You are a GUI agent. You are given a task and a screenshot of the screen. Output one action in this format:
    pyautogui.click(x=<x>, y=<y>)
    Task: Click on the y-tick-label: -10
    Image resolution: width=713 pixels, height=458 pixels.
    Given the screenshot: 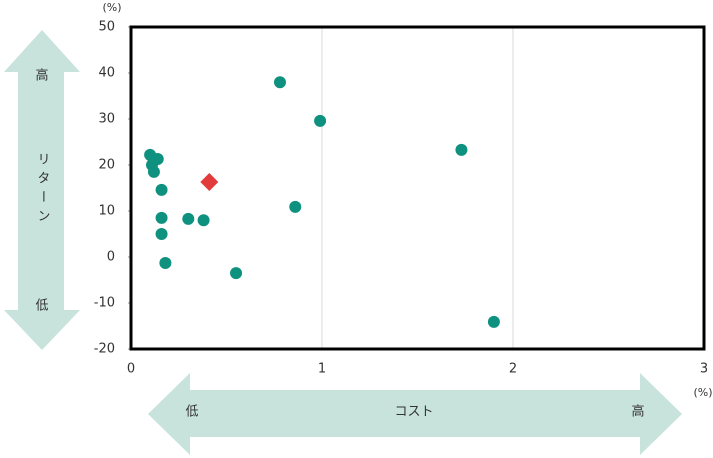 What is the action you would take?
    pyautogui.click(x=104, y=303)
    